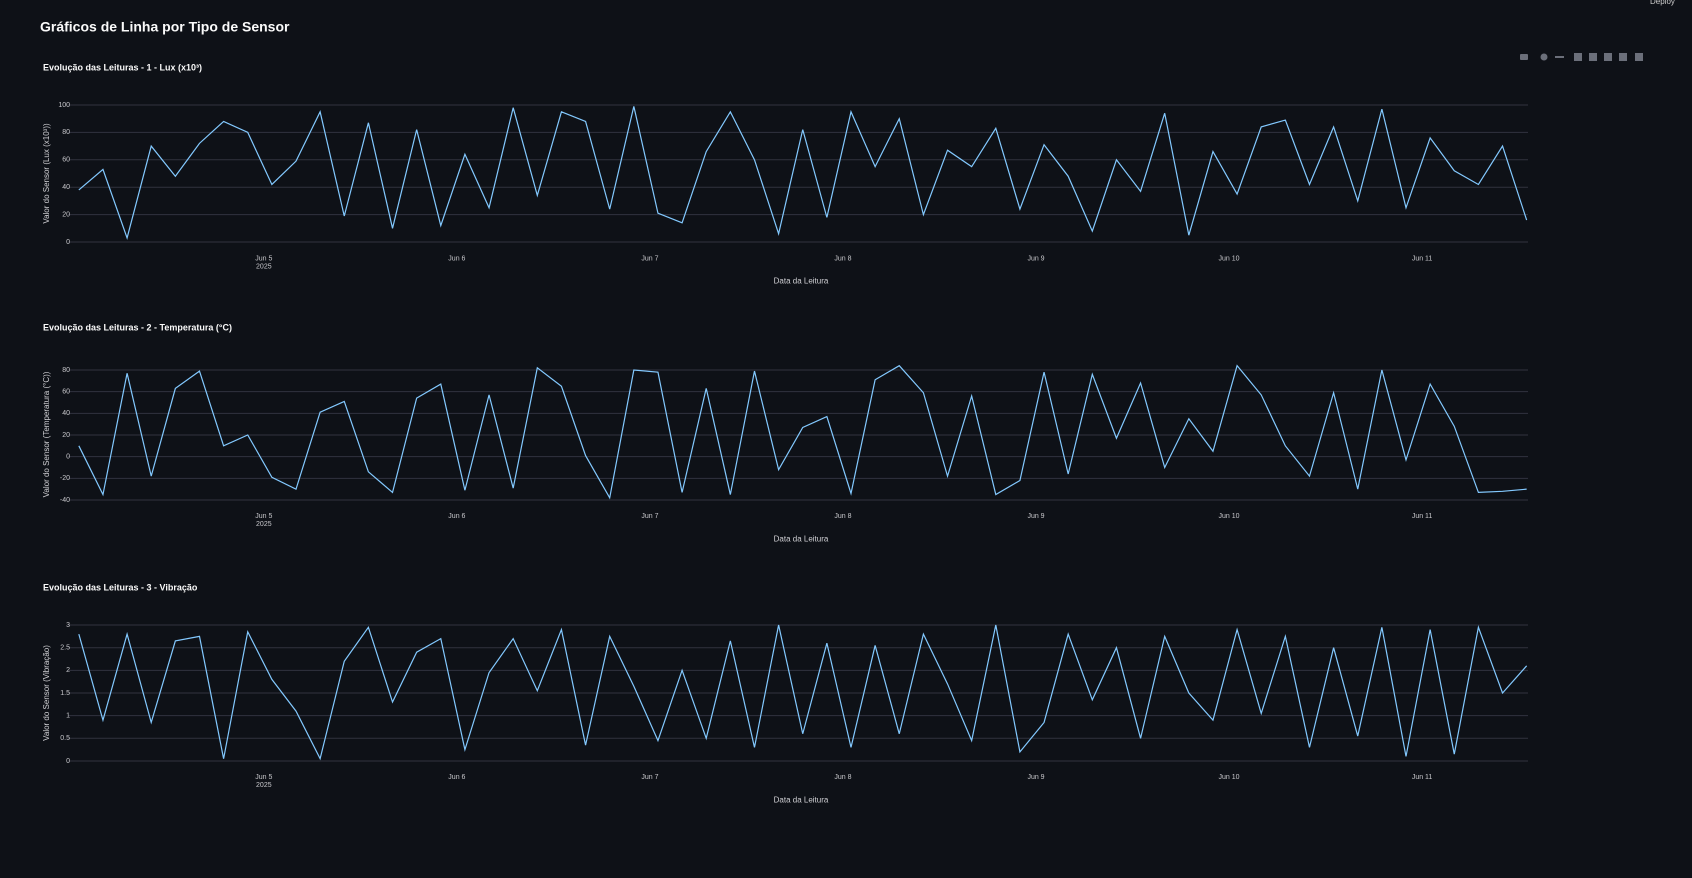  Describe the element at coordinates (1559, 57) in the screenshot. I see `pan-icon` at that location.